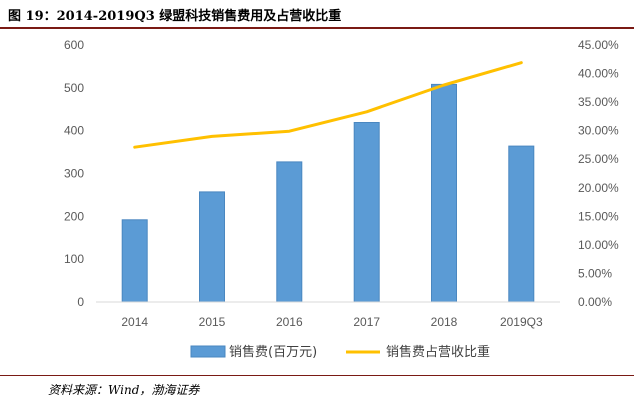 The width and height of the screenshot is (634, 402). I want to click on source-note: 资料来源：Wind，渤海证券, so click(124, 390).